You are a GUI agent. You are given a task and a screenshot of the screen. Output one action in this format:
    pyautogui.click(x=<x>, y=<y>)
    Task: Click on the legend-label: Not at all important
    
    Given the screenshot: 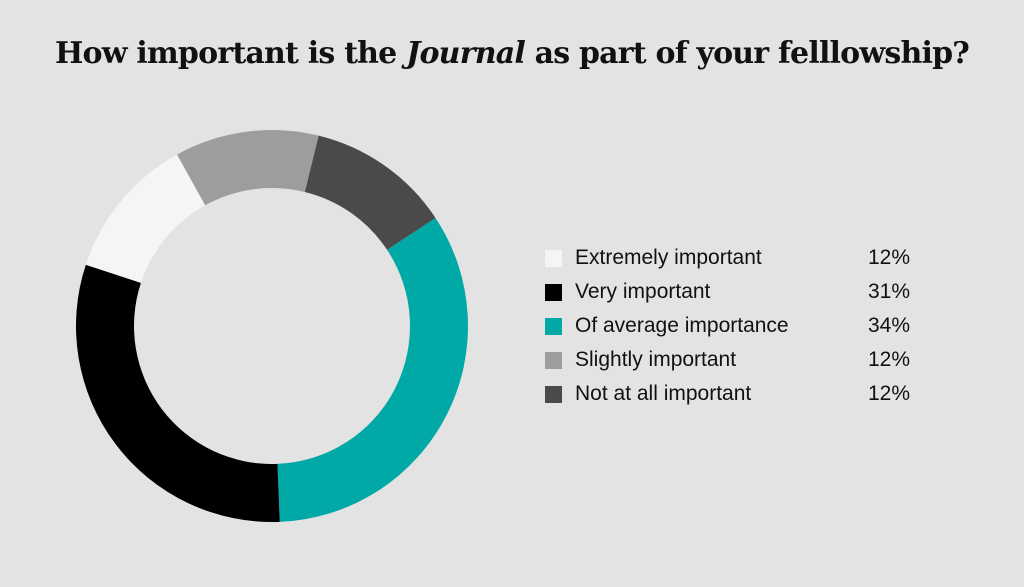 What is the action you would take?
    pyautogui.click(x=663, y=393)
    